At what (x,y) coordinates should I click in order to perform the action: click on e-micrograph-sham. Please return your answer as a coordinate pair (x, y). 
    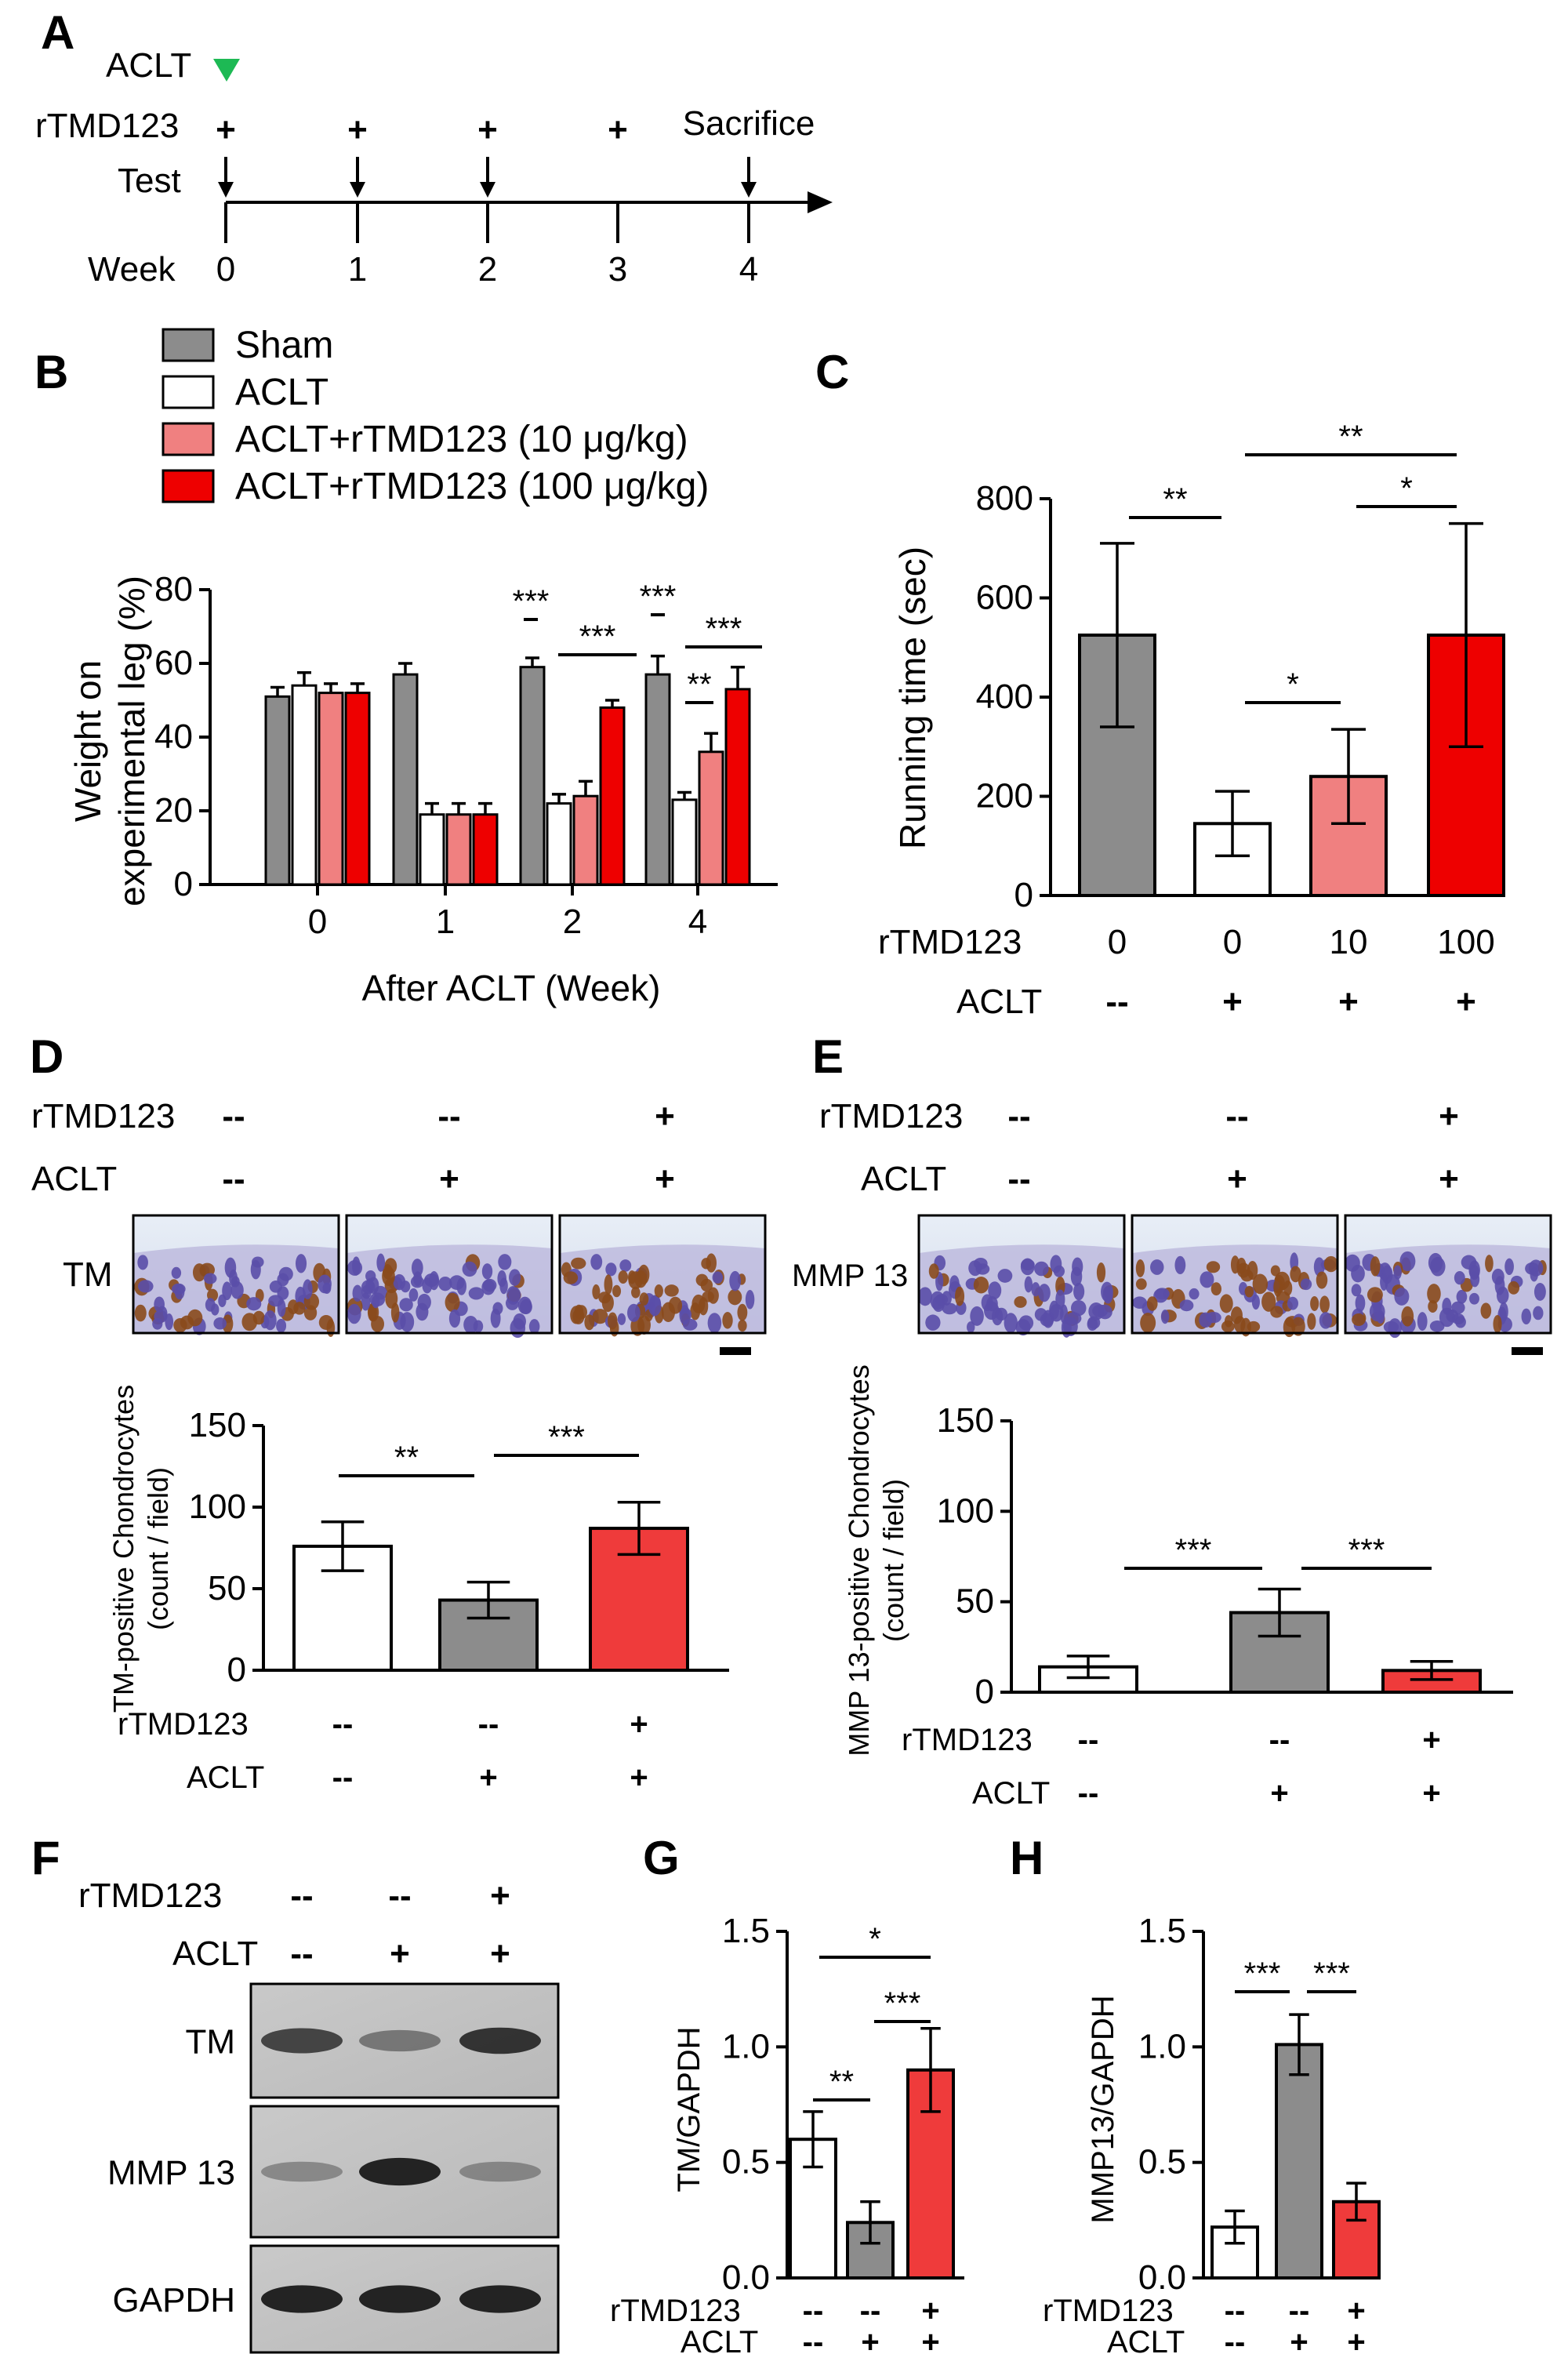
    Looking at the image, I should click on (1021, 1276).